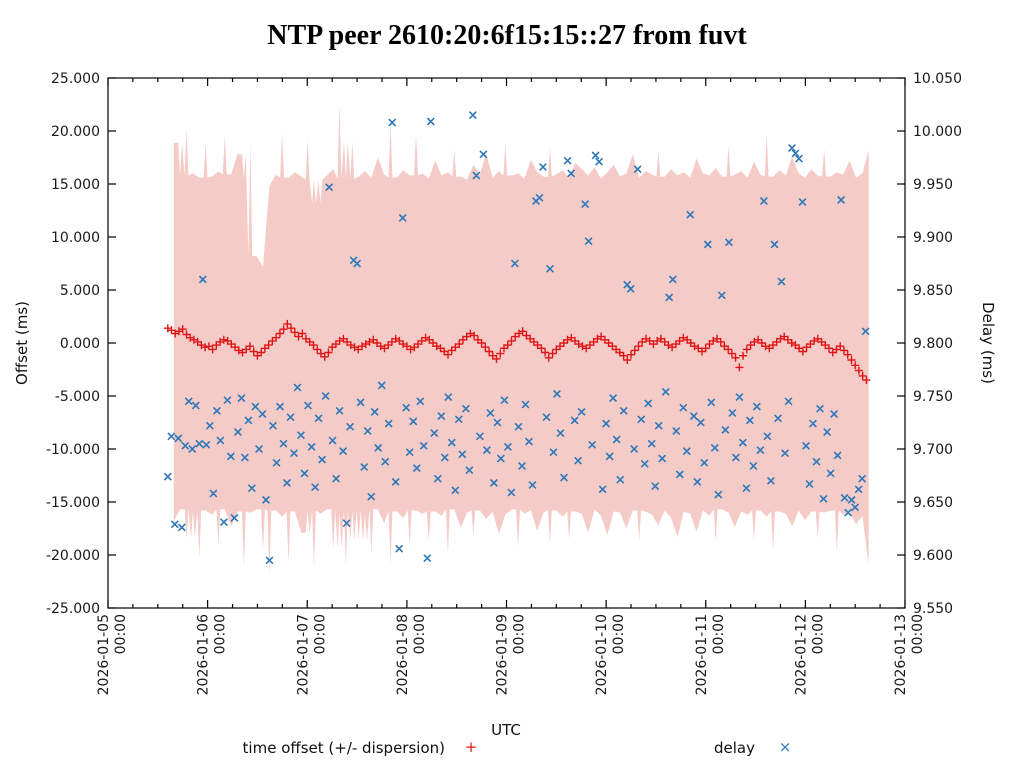  What do you see at coordinates (801, 654) in the screenshot?
I see `svg-text: 2026-01-12` at bounding box center [801, 654].